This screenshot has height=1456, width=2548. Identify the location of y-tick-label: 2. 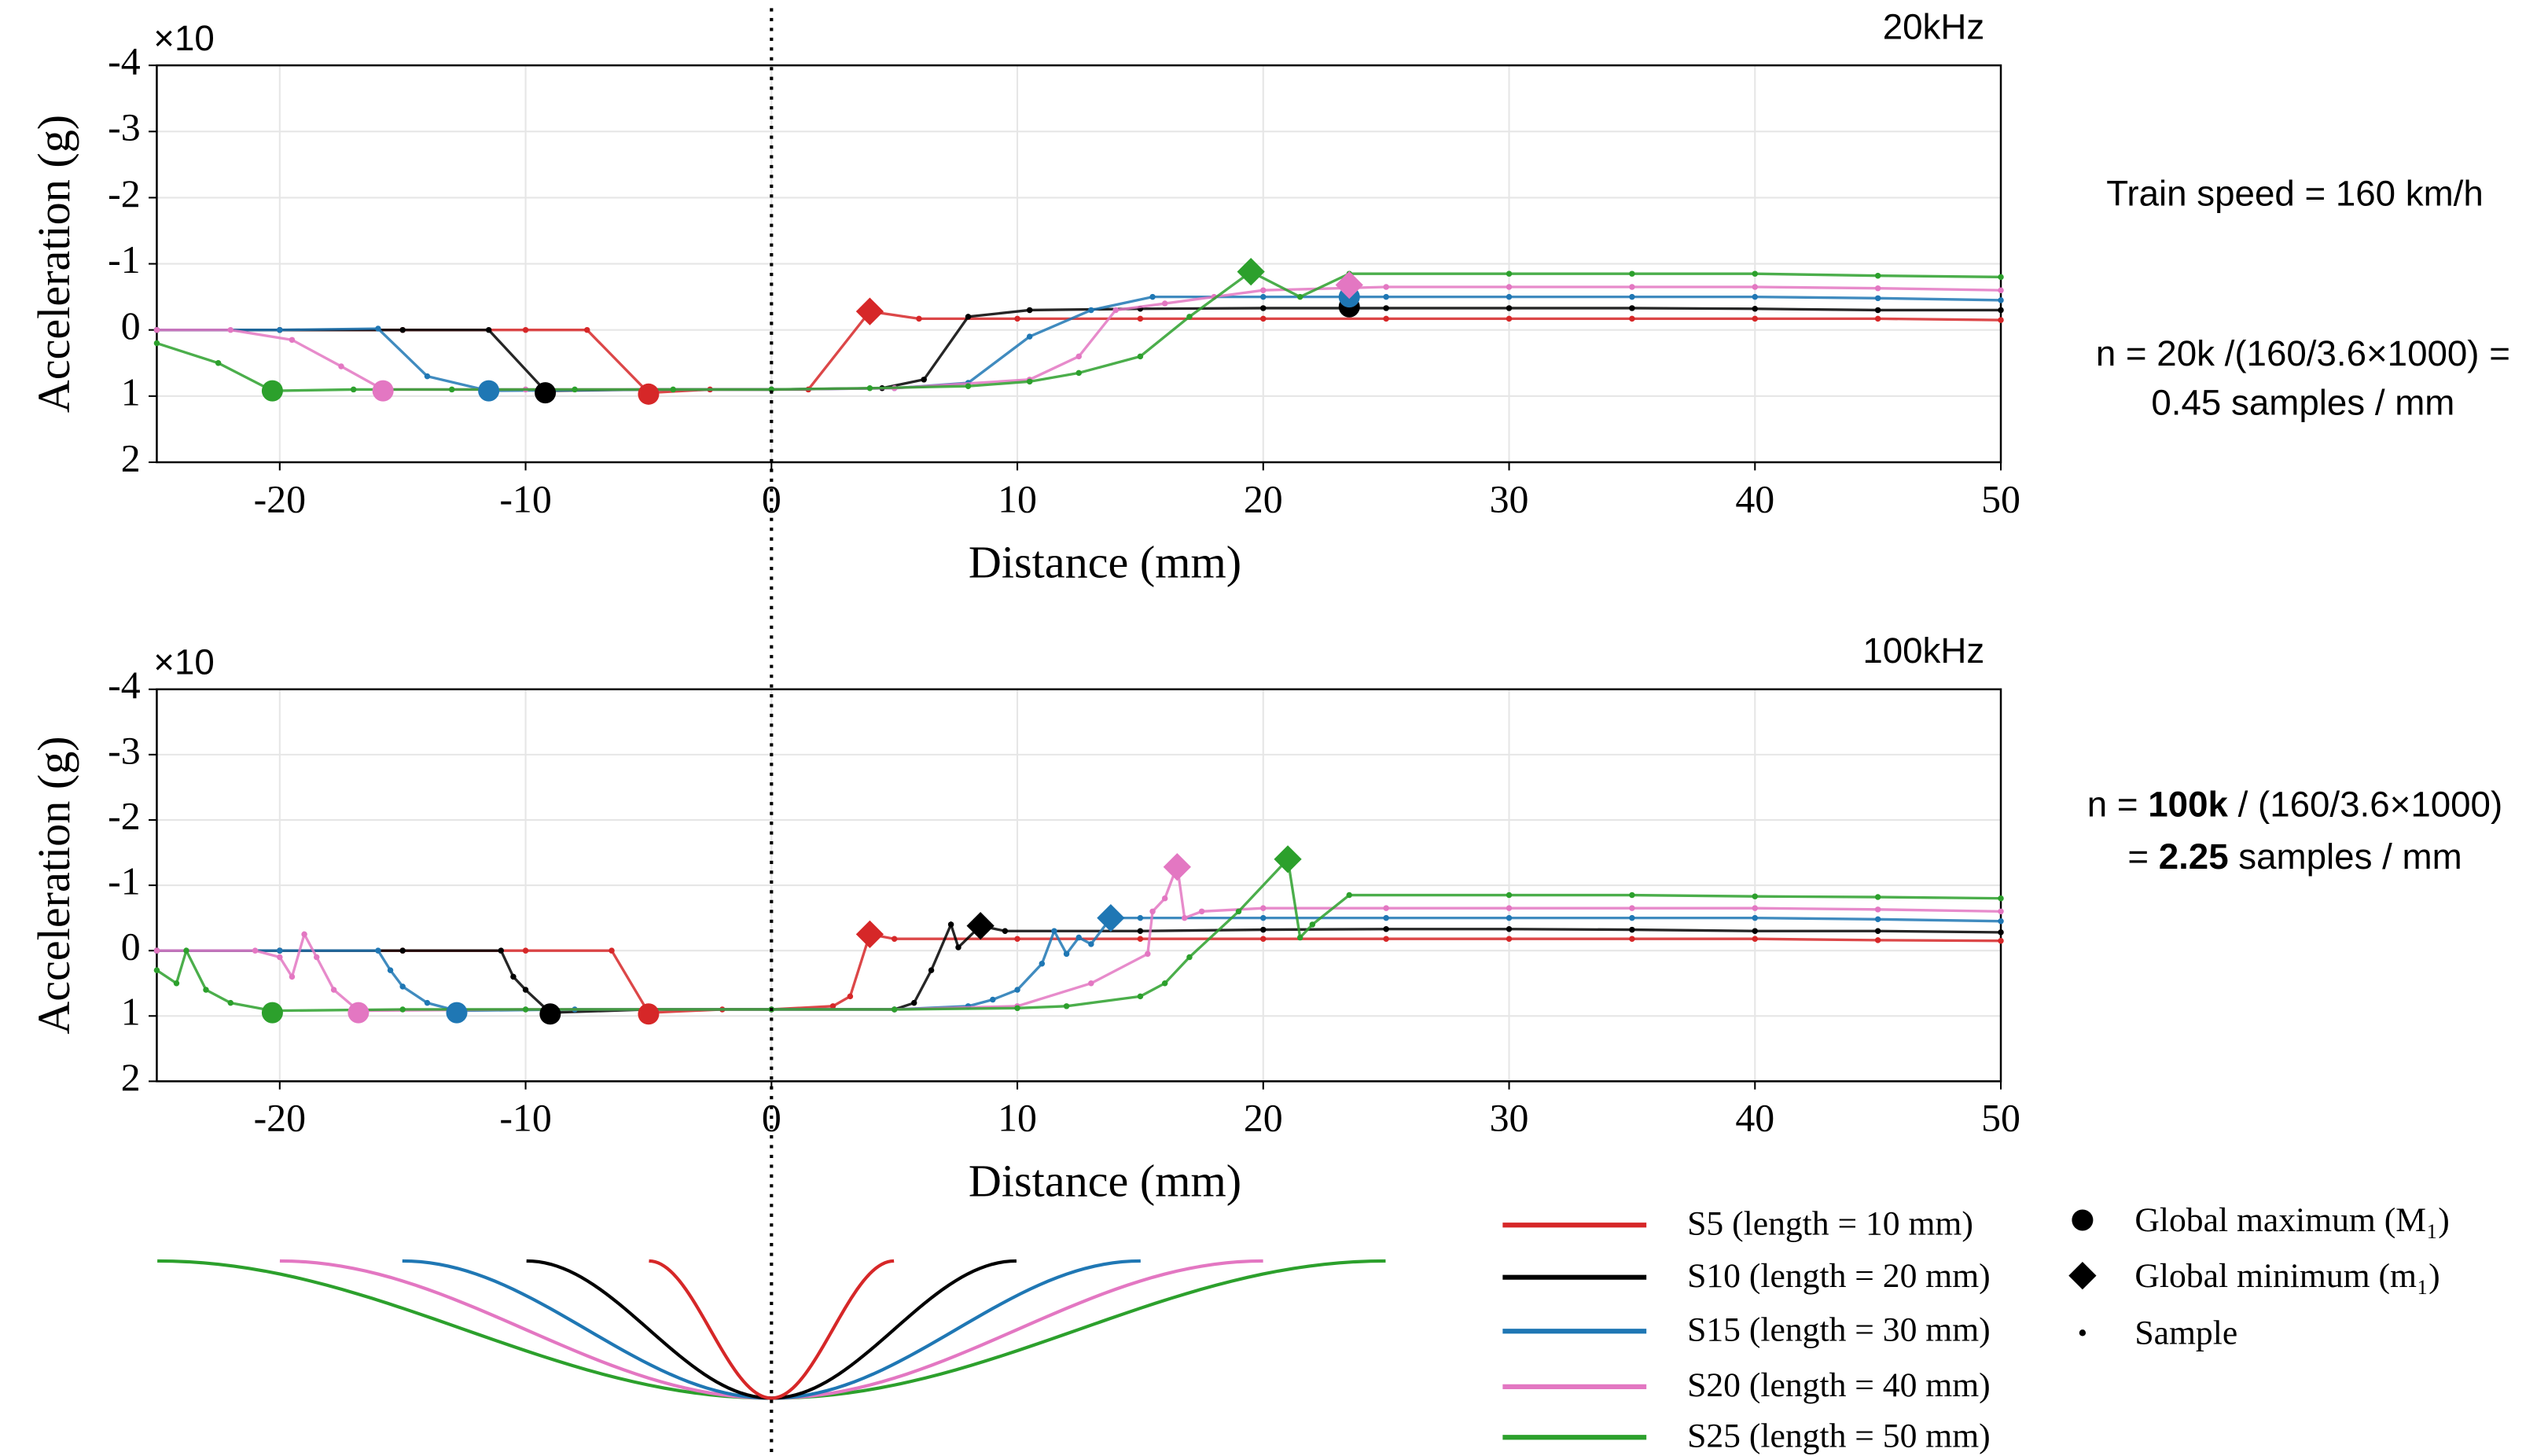
(131, 1077).